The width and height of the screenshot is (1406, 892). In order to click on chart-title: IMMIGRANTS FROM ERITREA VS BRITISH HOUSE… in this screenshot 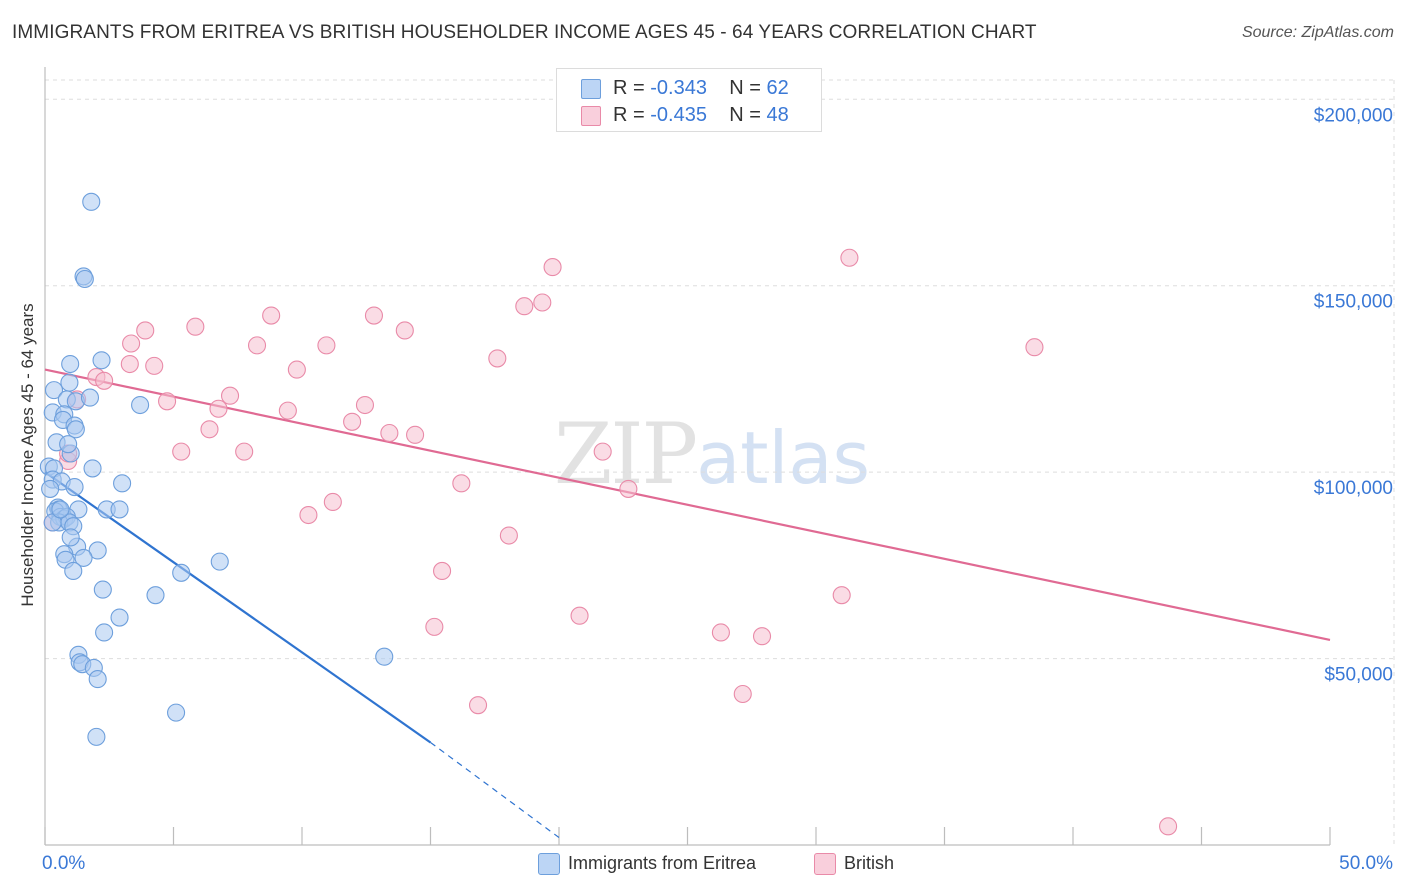, I will do `click(524, 32)`.